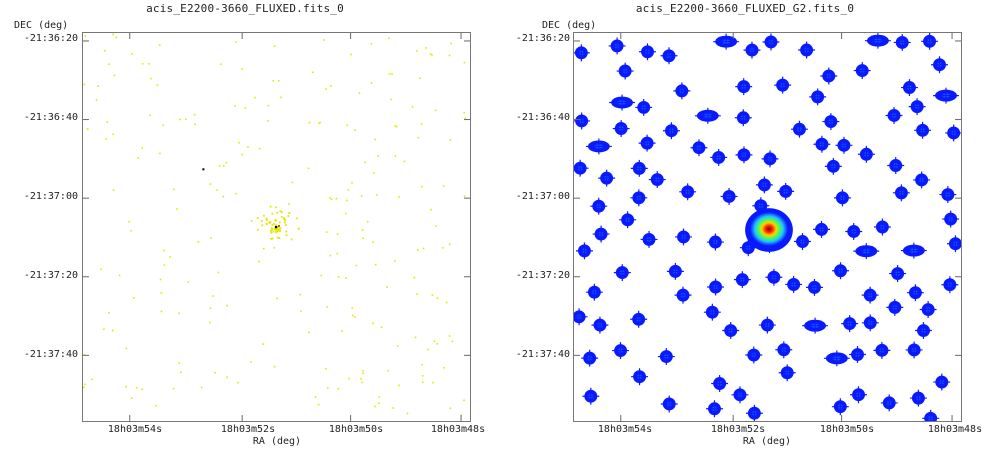 This screenshot has height=455, width=1000. I want to click on panel-title: acis_E2200-3660_FLUXED_G2.fits_0, so click(745, 8).